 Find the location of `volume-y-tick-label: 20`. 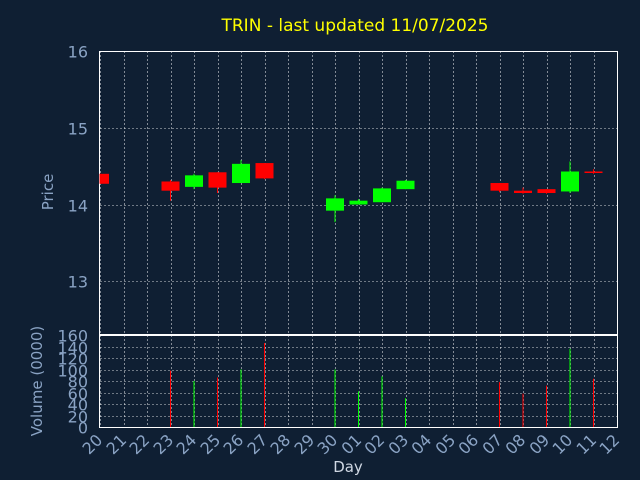

volume-y-tick-label: 20 is located at coordinates (78, 417).